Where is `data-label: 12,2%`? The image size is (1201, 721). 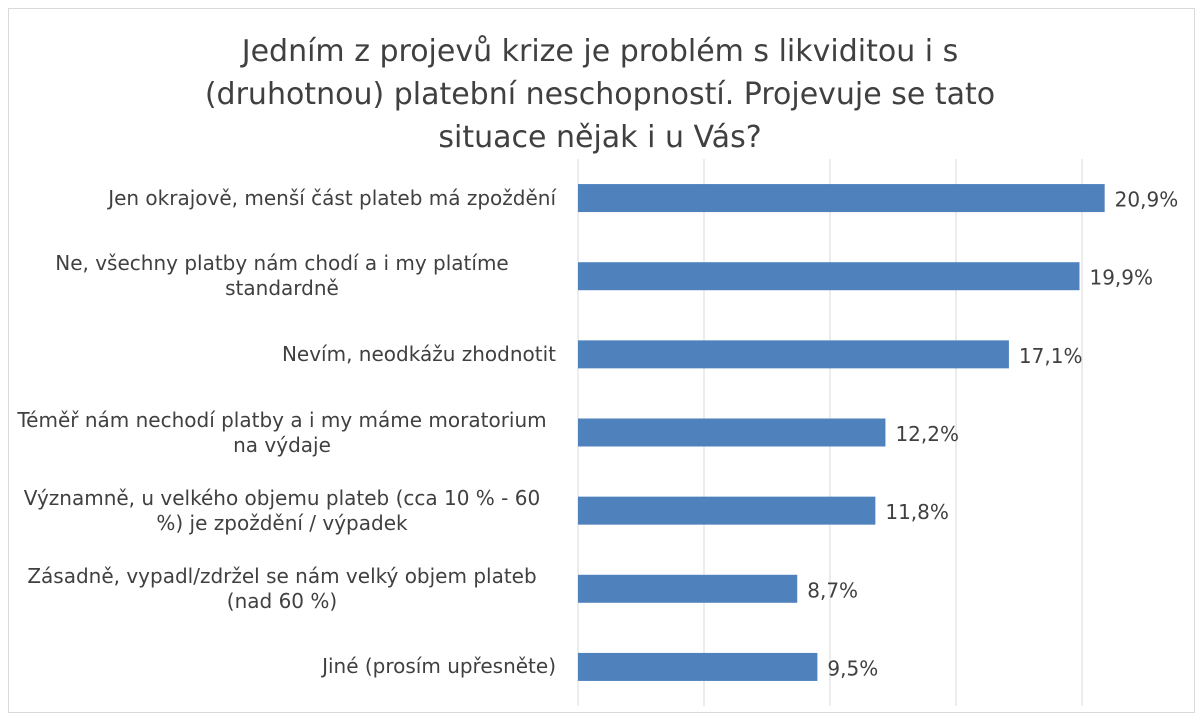
data-label: 12,2% is located at coordinates (927, 434).